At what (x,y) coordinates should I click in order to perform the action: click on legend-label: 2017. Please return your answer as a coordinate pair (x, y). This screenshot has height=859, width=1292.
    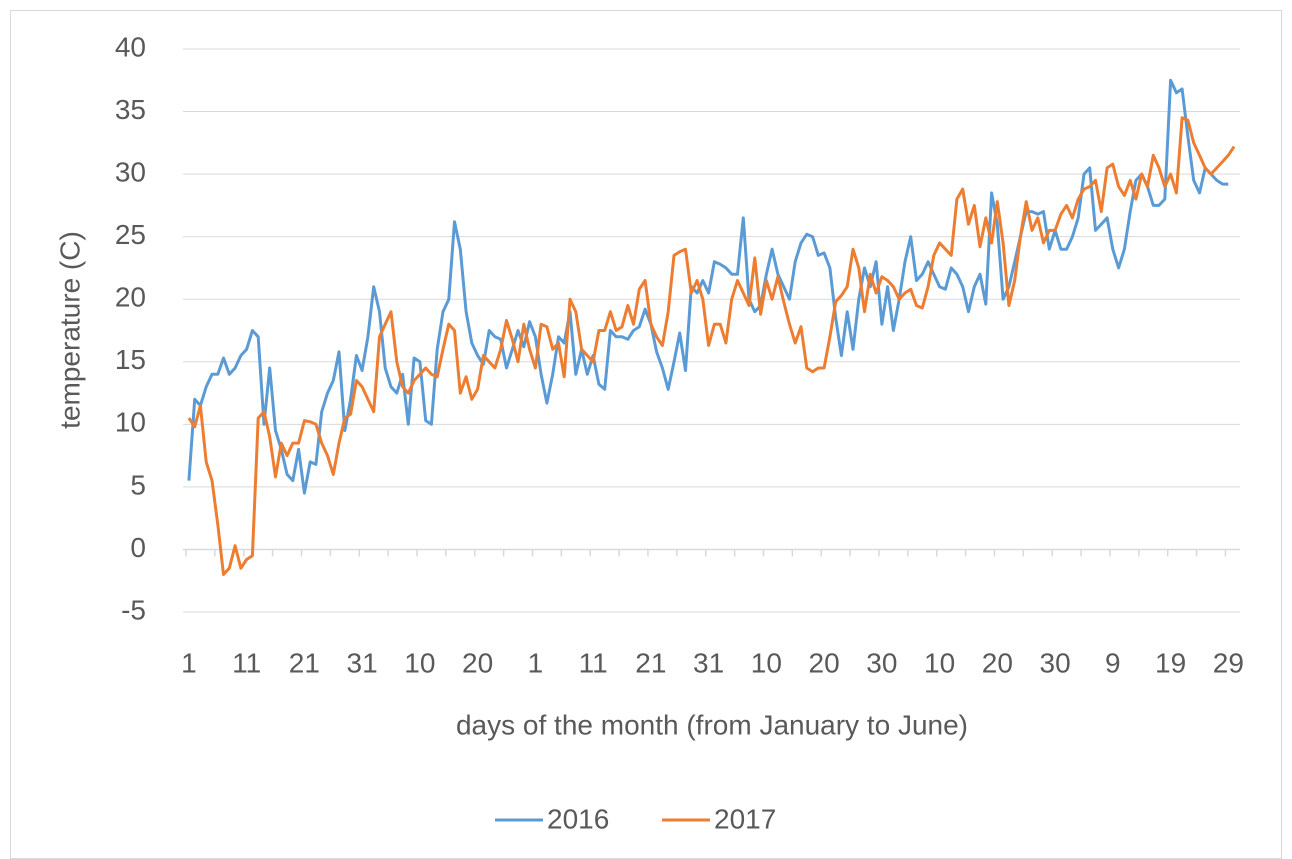
    Looking at the image, I should click on (745, 818).